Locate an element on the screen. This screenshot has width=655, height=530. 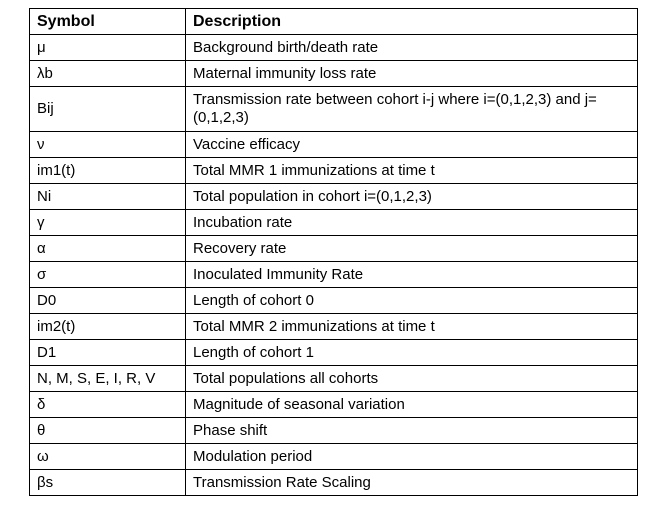
symbol-cell: βs is located at coordinates (107, 482).